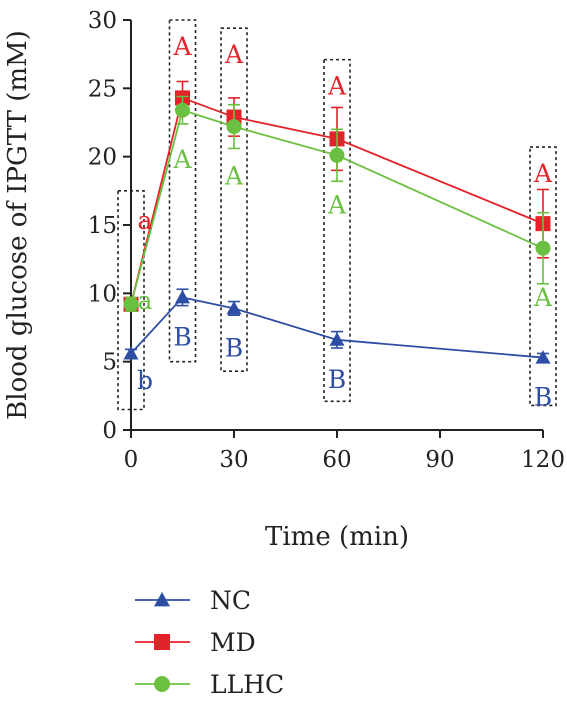 This screenshot has height=702, width=567. Describe the element at coordinates (337, 537) in the screenshot. I see `x-axis-label: Time (min)` at that location.